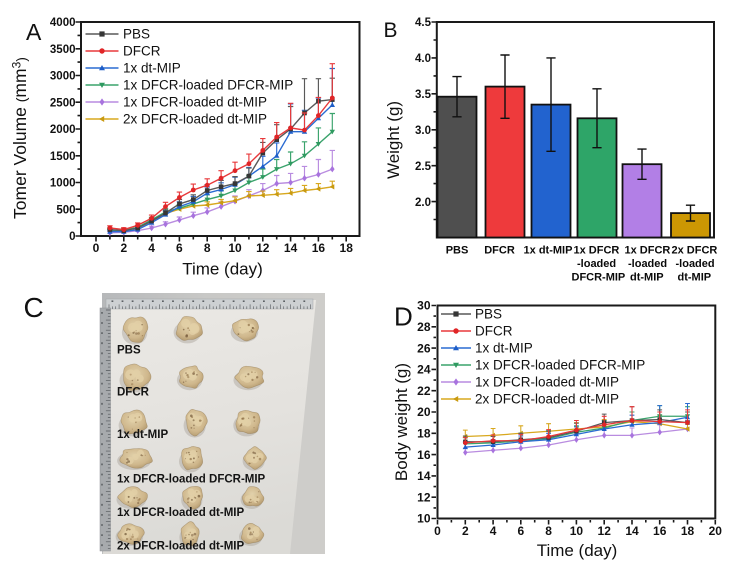 The width and height of the screenshot is (744, 572). What do you see at coordinates (423, 203) in the screenshot?
I see `svg-text: 2.0` at bounding box center [423, 203].